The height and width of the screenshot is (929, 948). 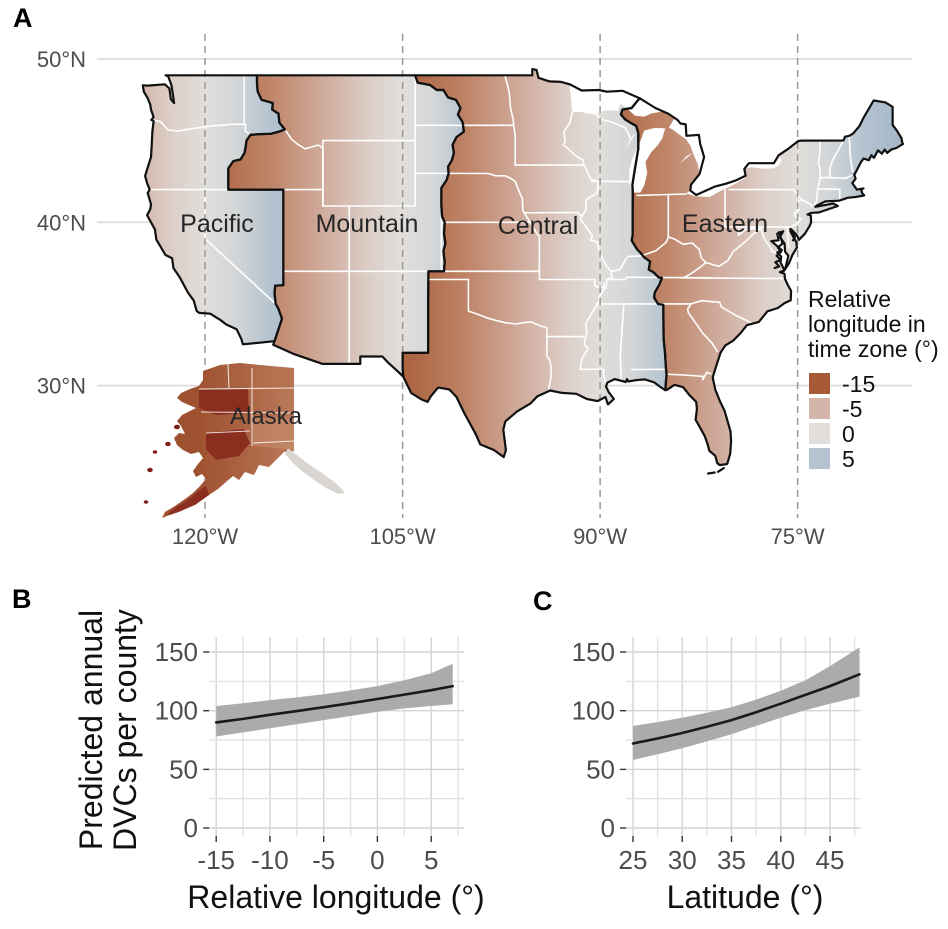 I want to click on svg-text: 30°N, so click(x=61, y=386).